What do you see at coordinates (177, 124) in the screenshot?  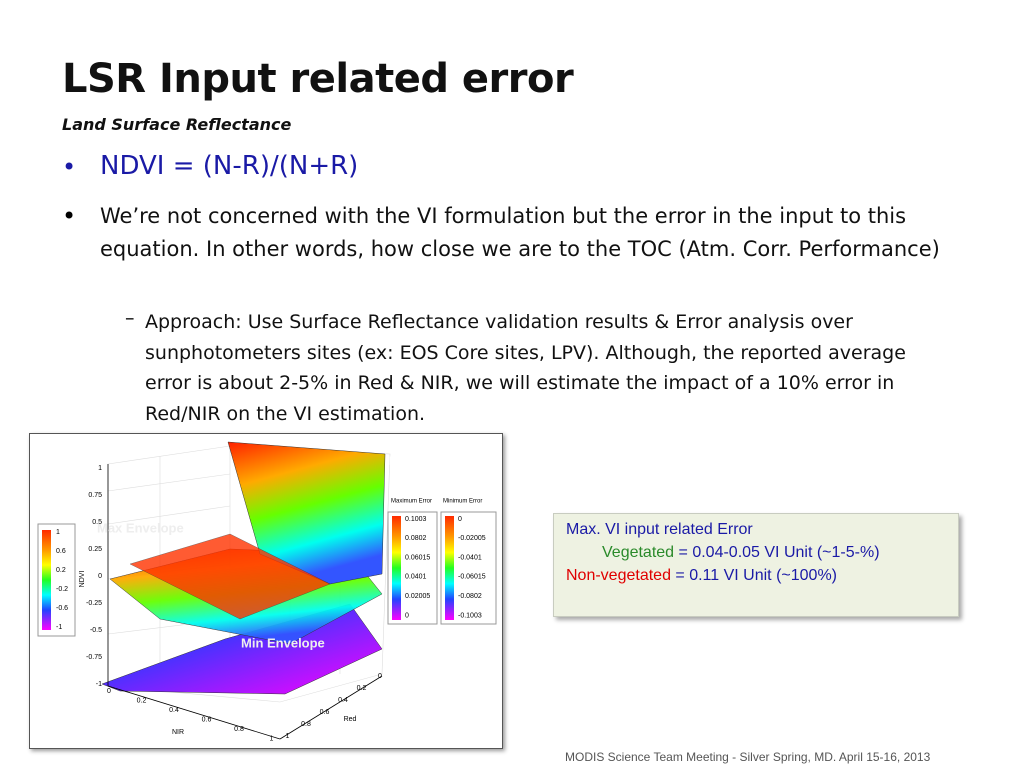 I see `subtitle: Land Surface Reflectance` at bounding box center [177, 124].